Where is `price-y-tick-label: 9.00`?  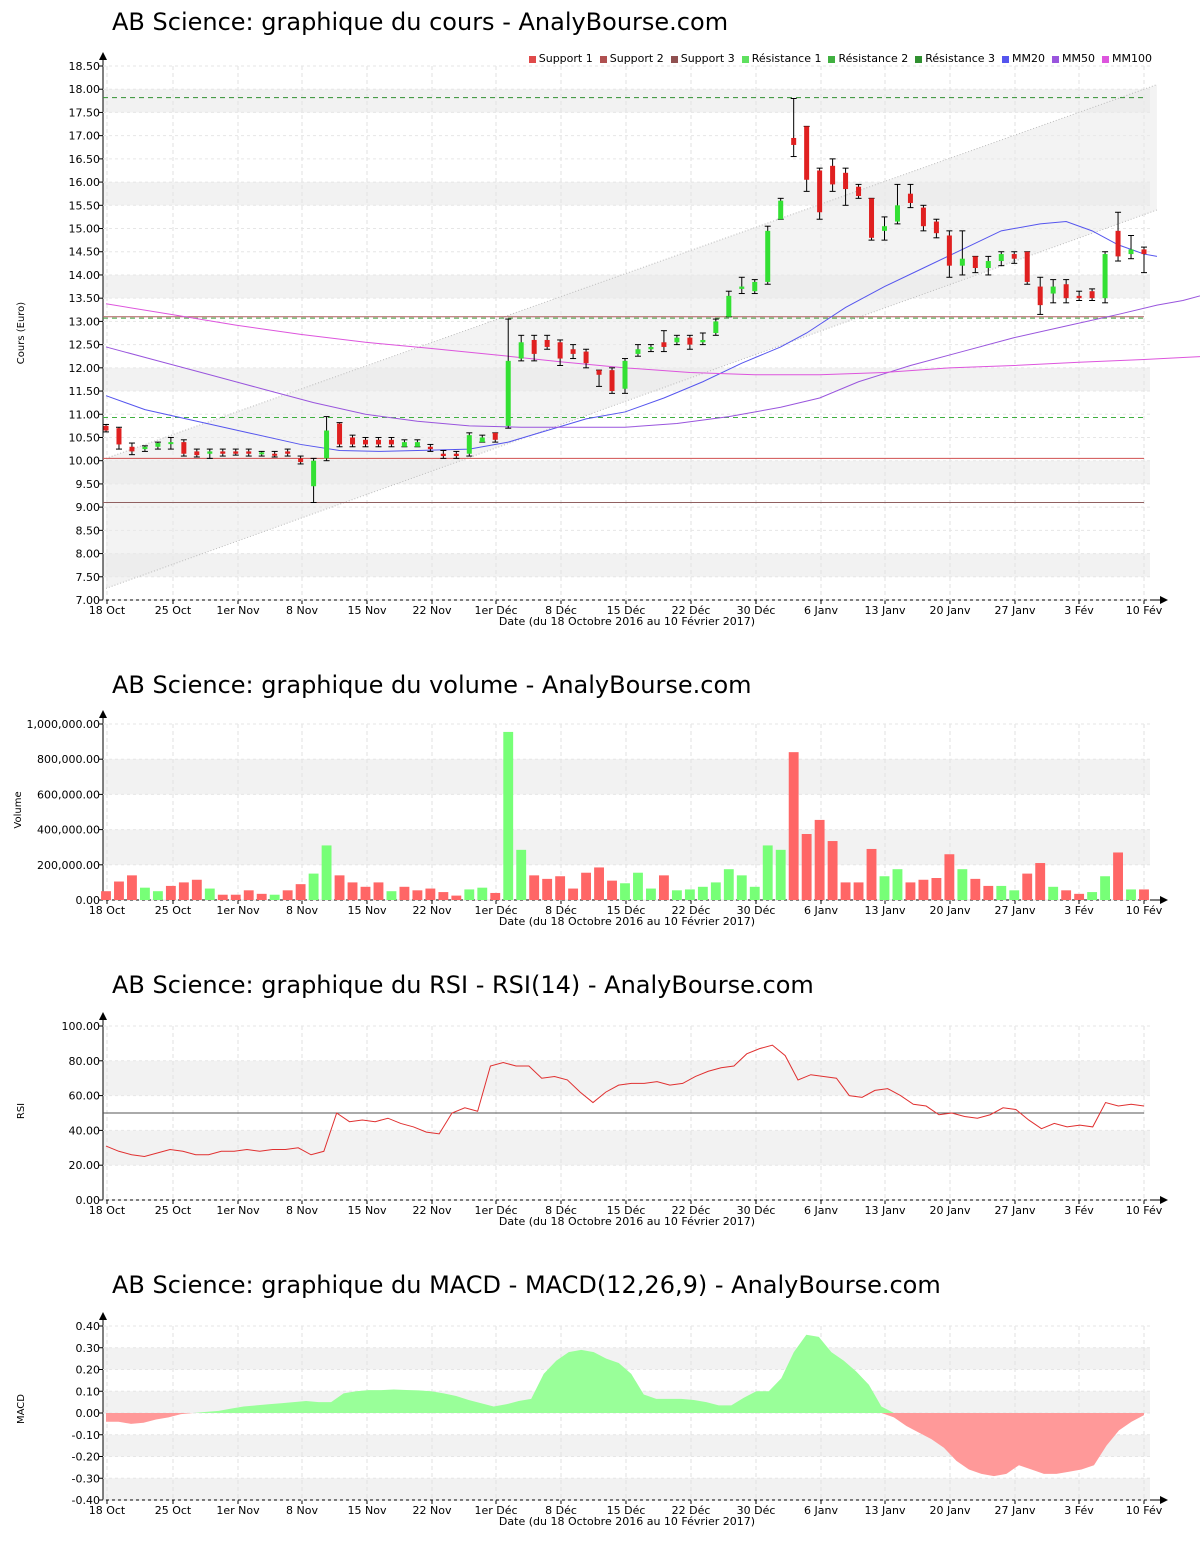 price-y-tick-label: 9.00 is located at coordinates (88, 507).